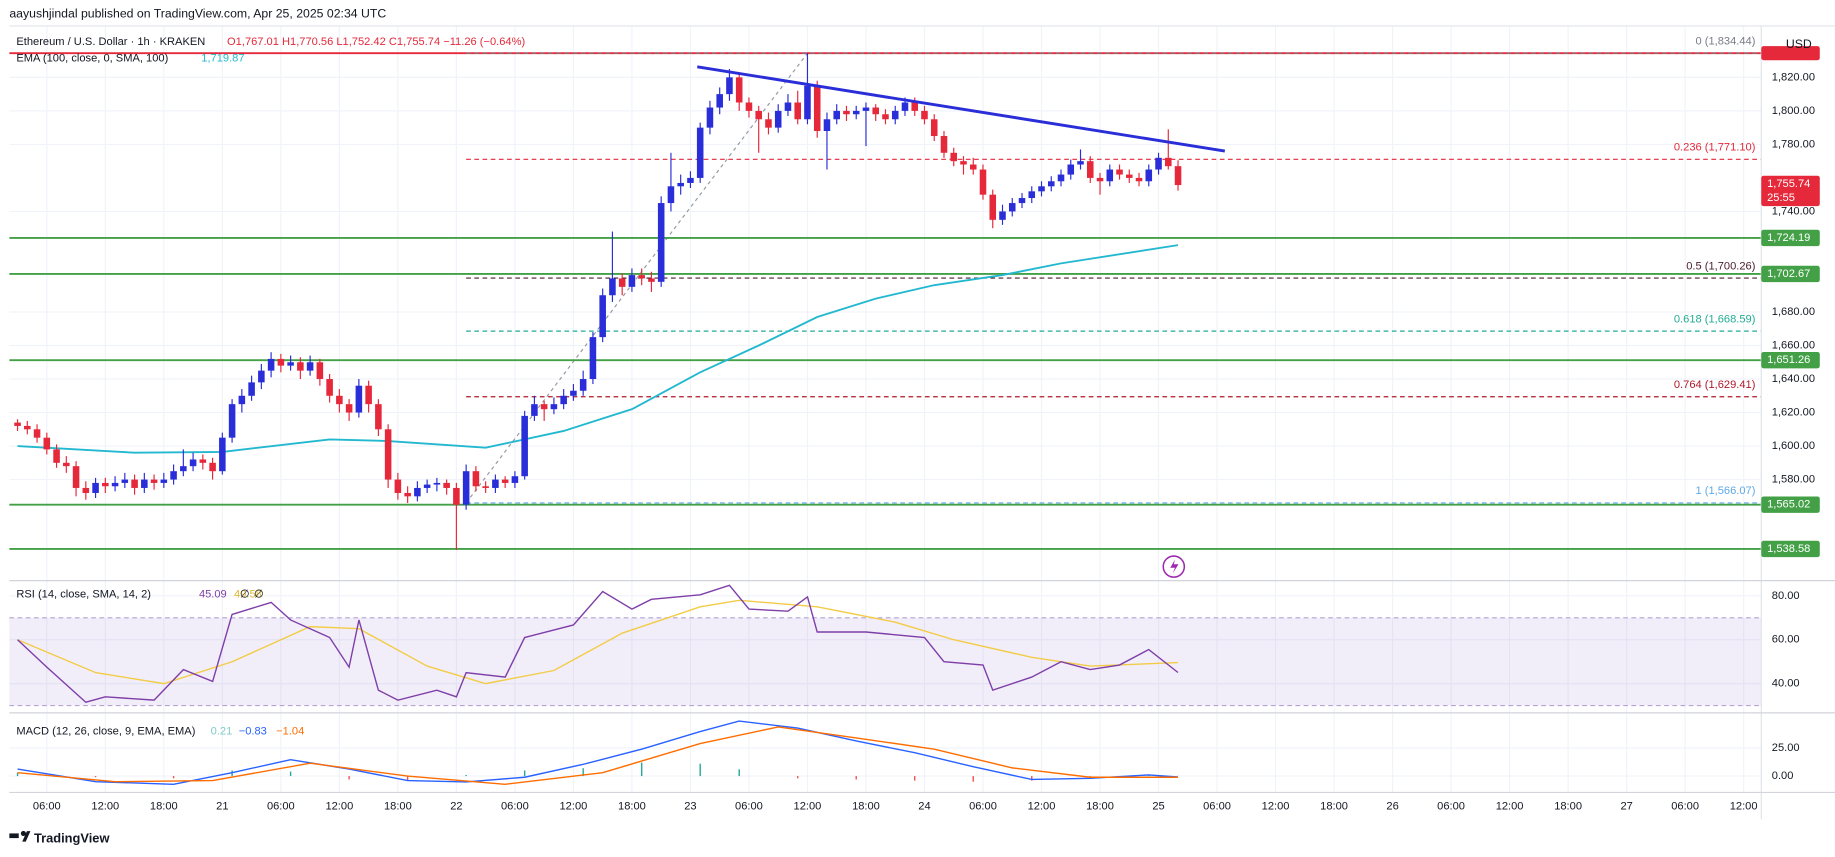  What do you see at coordinates (1786, 640) in the screenshot?
I see `rsi-tick-label: 60.00` at bounding box center [1786, 640].